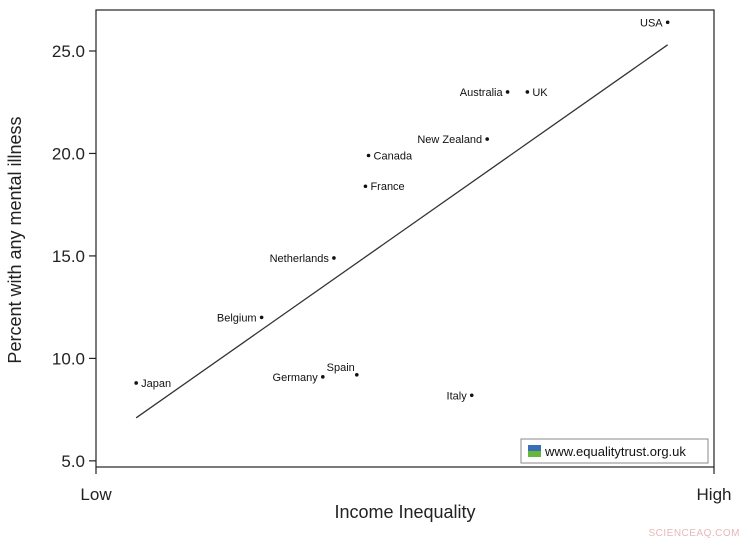  I want to click on point-label: Spain, so click(341, 368).